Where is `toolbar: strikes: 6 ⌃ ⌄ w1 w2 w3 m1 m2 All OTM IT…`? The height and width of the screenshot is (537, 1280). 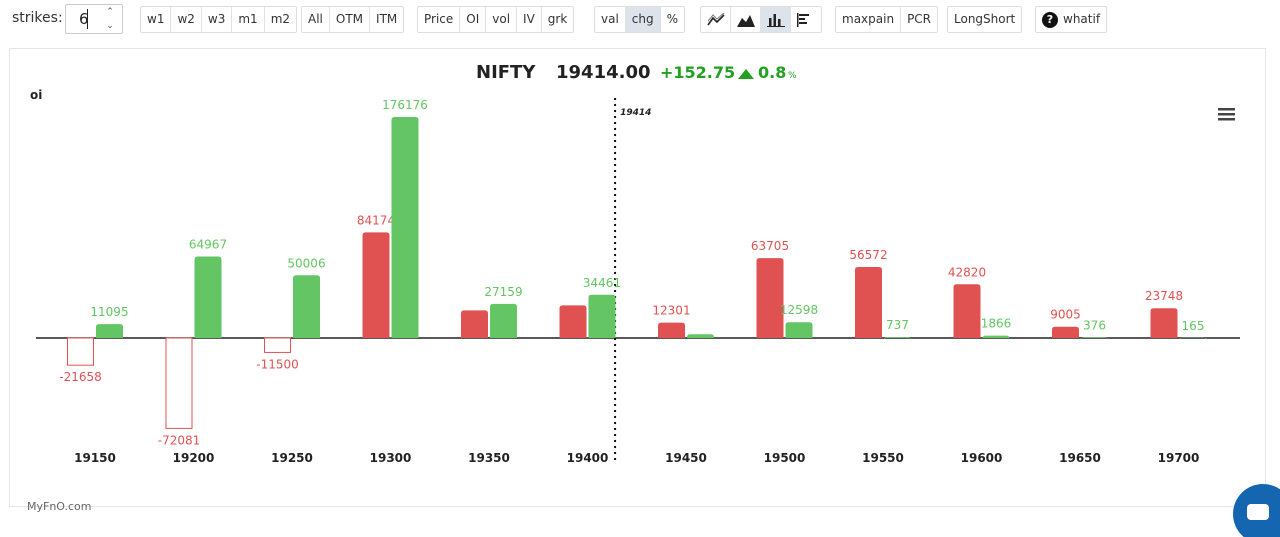
toolbar: strikes: 6 ⌃ ⌄ w1 w2 w3 m1 m2 All OTM IT… is located at coordinates (640, 19).